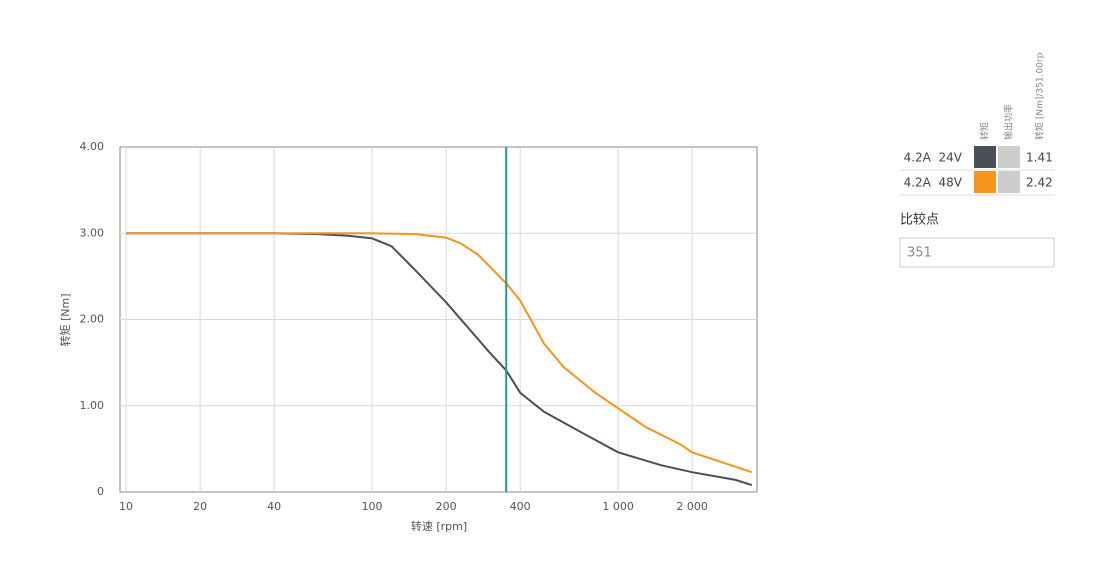 The height and width of the screenshot is (575, 1120). I want to click on x-tick-label: 1 000, so click(618, 506).